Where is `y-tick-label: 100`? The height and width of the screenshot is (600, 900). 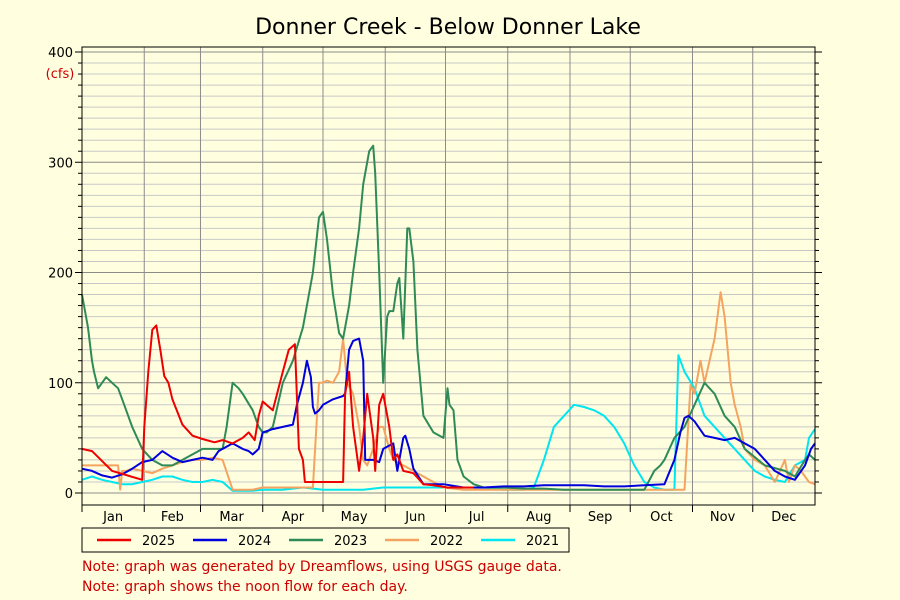
y-tick-label: 100 is located at coordinates (60, 384).